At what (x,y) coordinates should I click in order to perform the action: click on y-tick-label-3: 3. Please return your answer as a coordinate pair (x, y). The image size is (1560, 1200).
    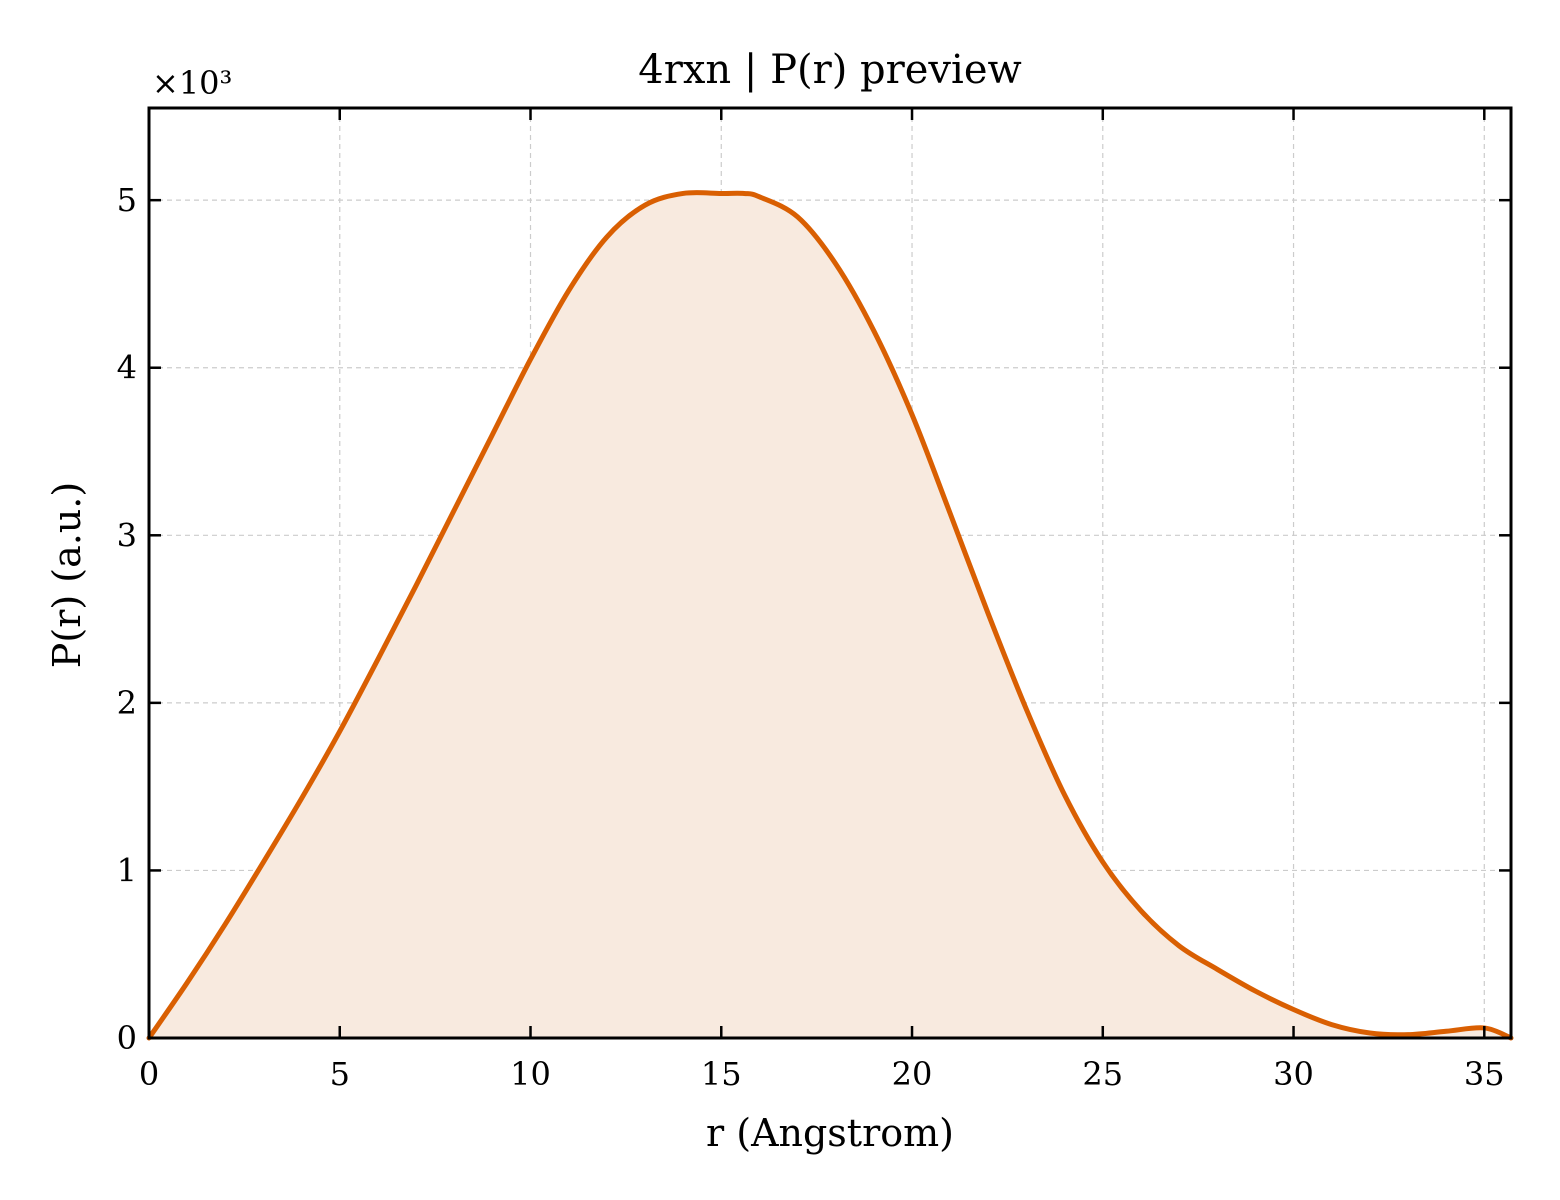
    Looking at the image, I should click on (127, 535).